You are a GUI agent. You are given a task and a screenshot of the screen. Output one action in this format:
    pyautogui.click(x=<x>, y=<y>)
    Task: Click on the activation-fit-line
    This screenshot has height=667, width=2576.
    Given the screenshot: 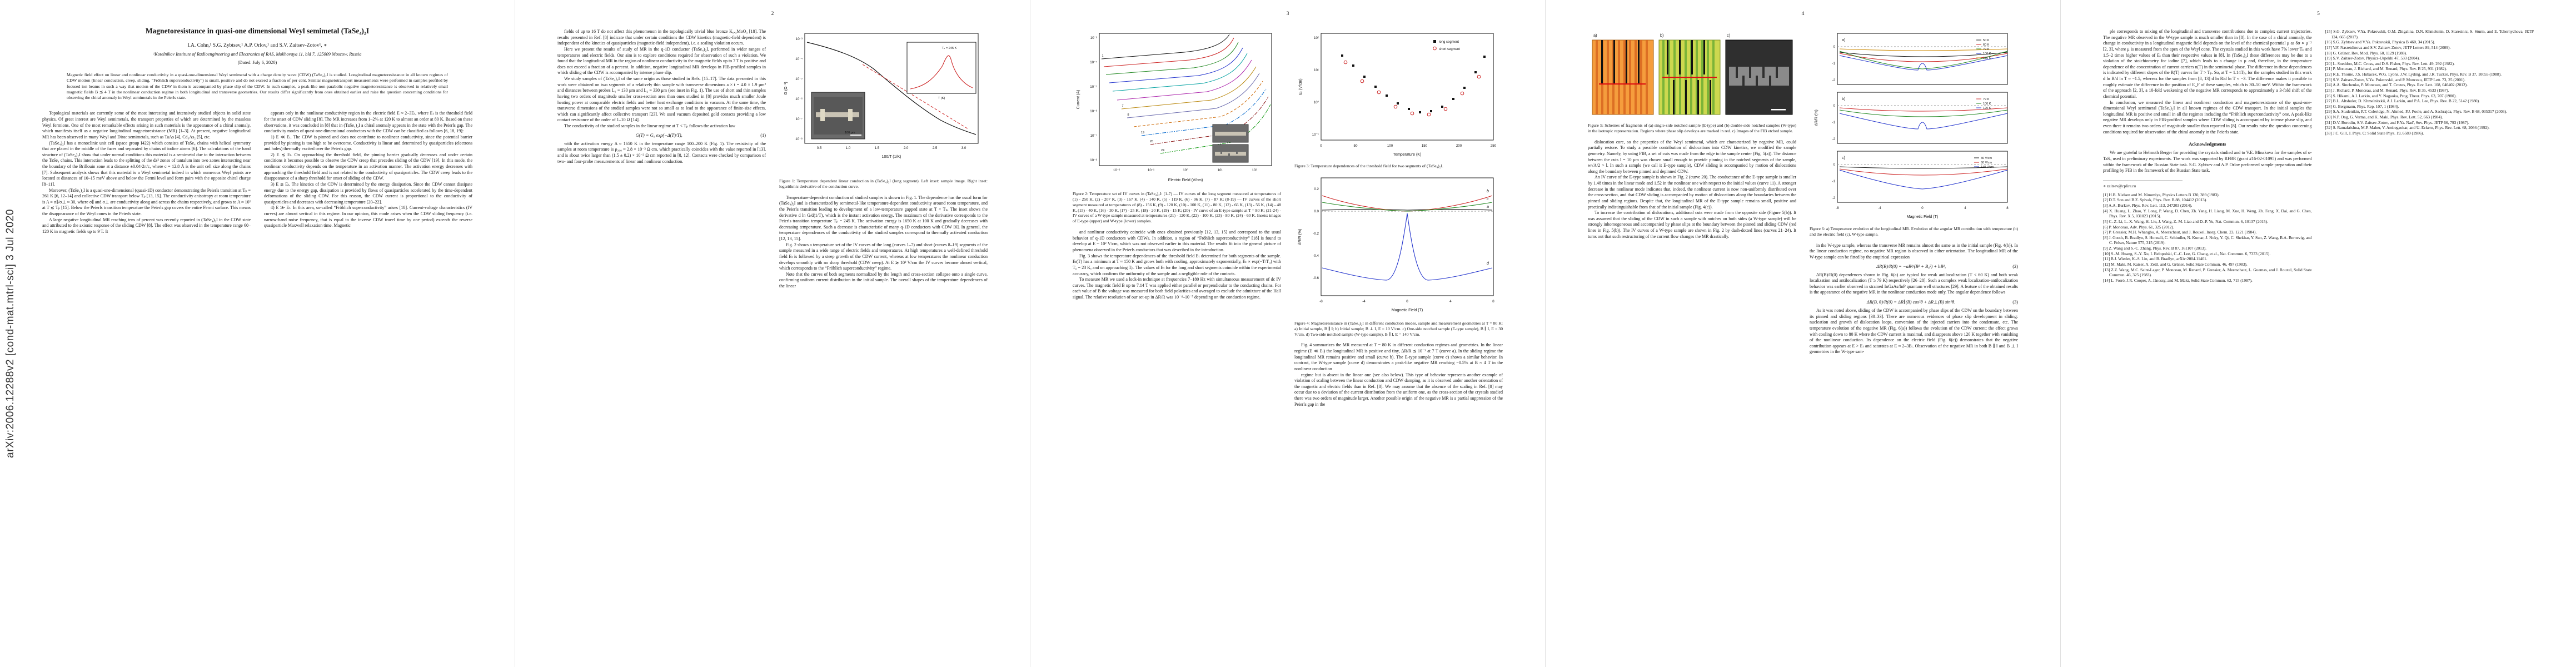 What is the action you would take?
    pyautogui.click(x=915, y=97)
    